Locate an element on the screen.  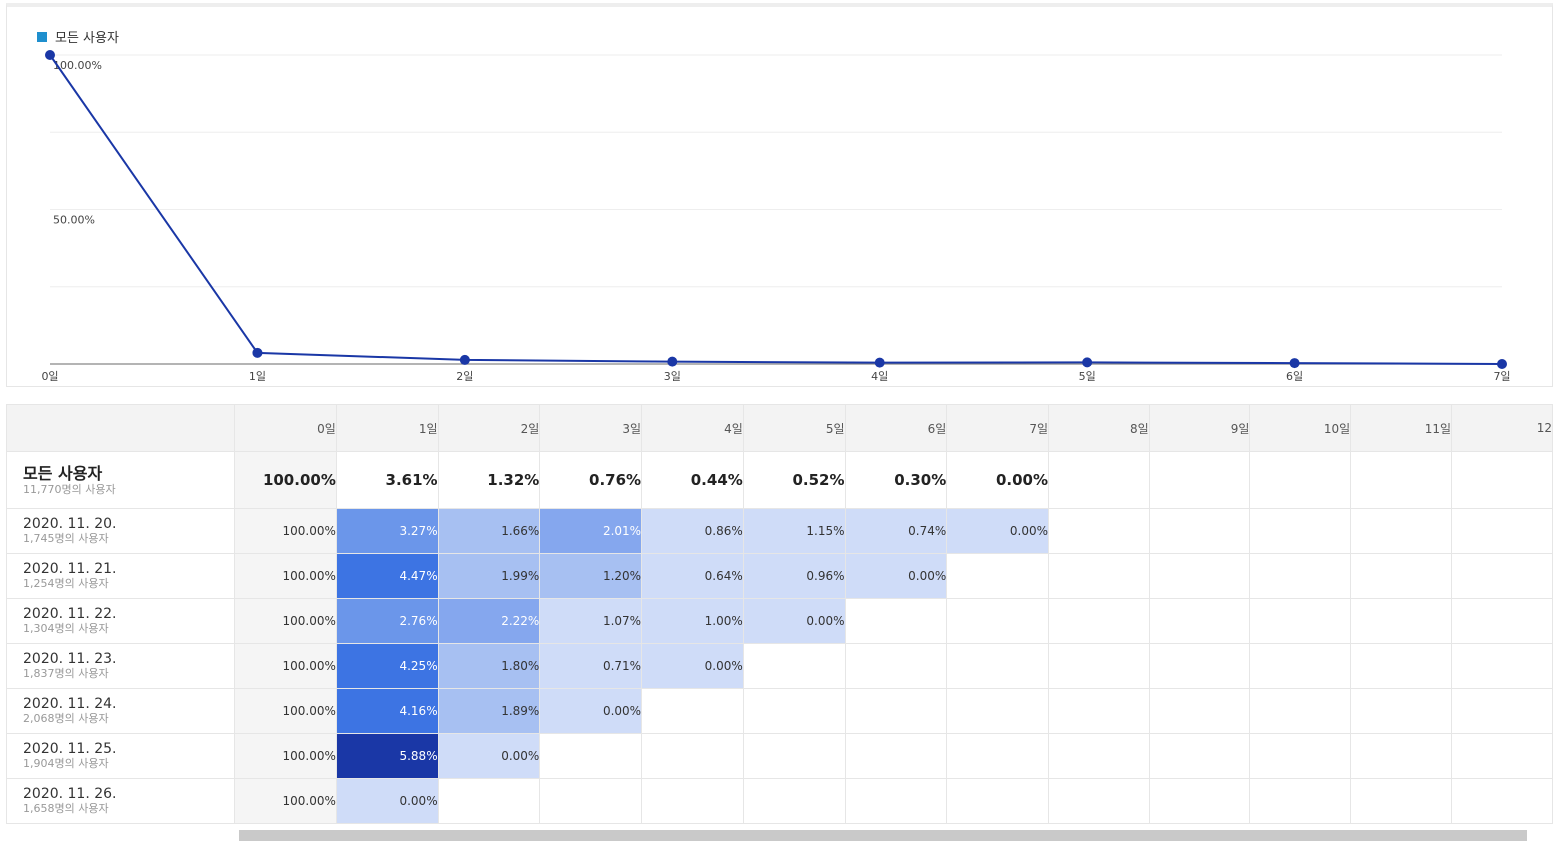
retention-cell: 4.47% is located at coordinates (387, 576).